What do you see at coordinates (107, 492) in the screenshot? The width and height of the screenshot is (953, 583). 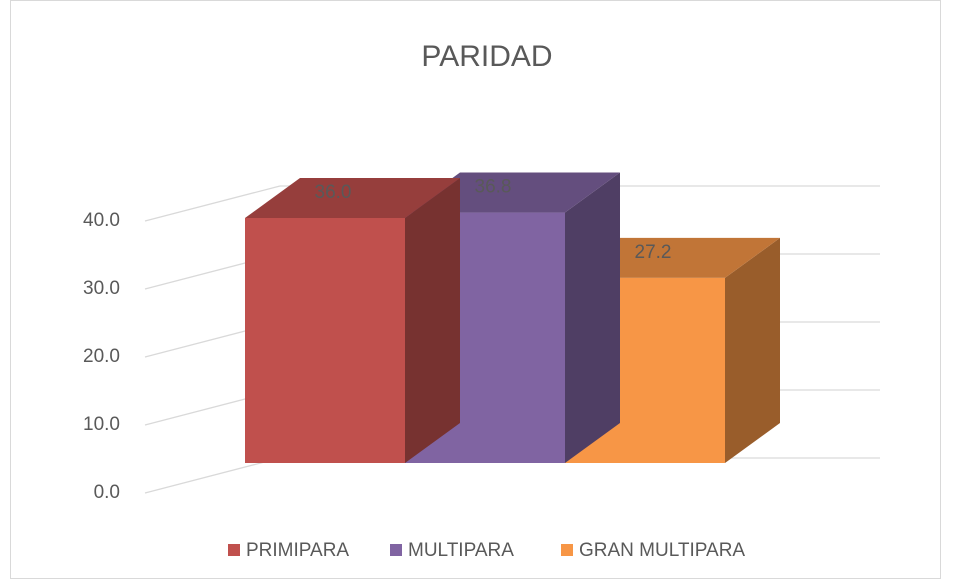 I see `y-tick-label: 0.0` at bounding box center [107, 492].